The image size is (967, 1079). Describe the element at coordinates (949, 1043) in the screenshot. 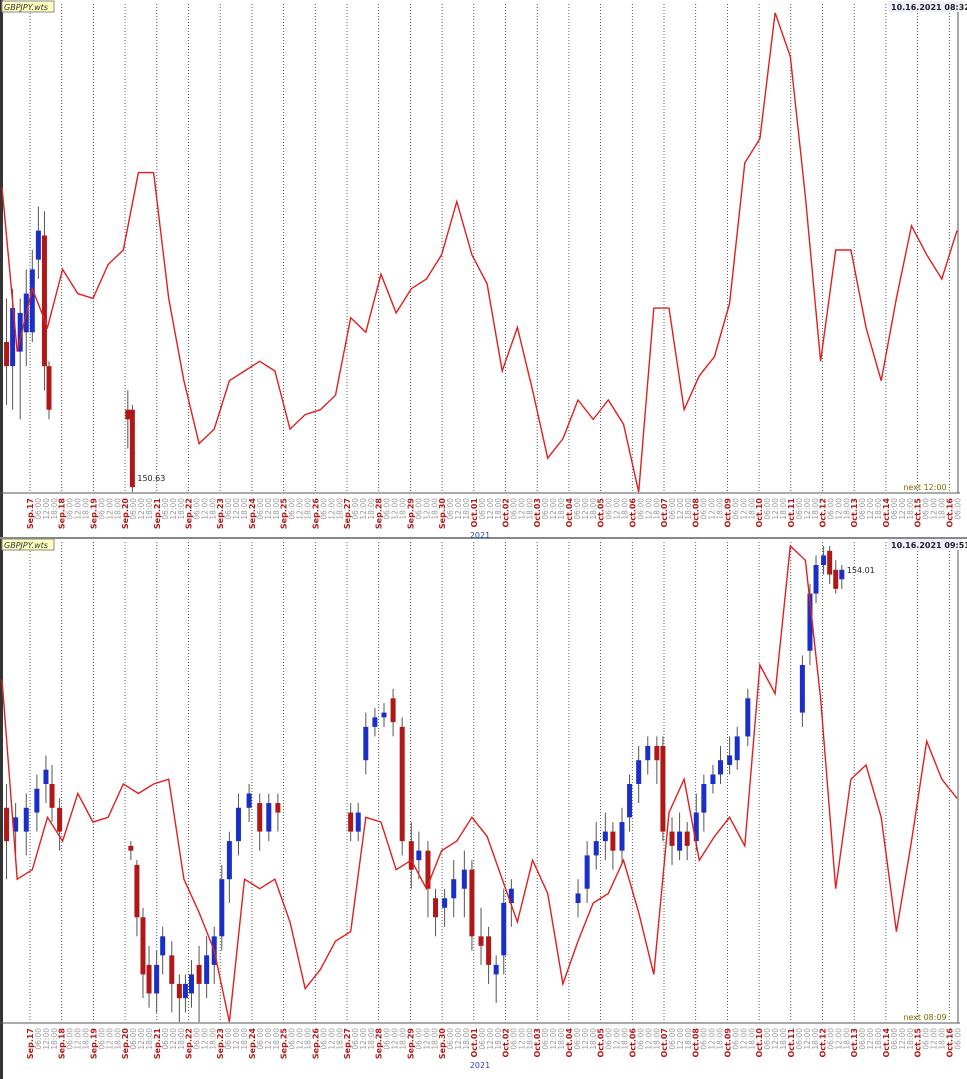

I see `x-tick-label: Oct.16` at that location.